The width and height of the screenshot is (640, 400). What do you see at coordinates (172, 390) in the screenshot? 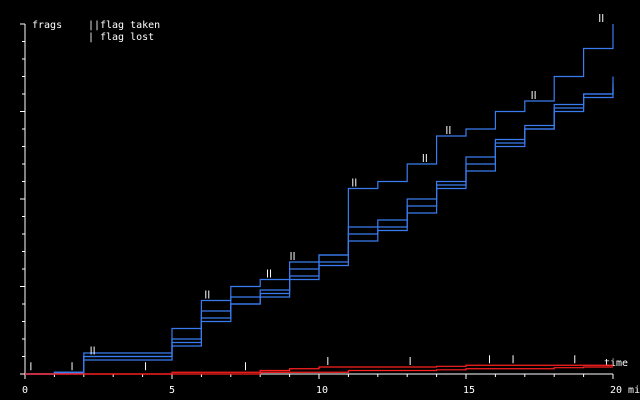
I see `x-tick-label: 5` at bounding box center [172, 390].